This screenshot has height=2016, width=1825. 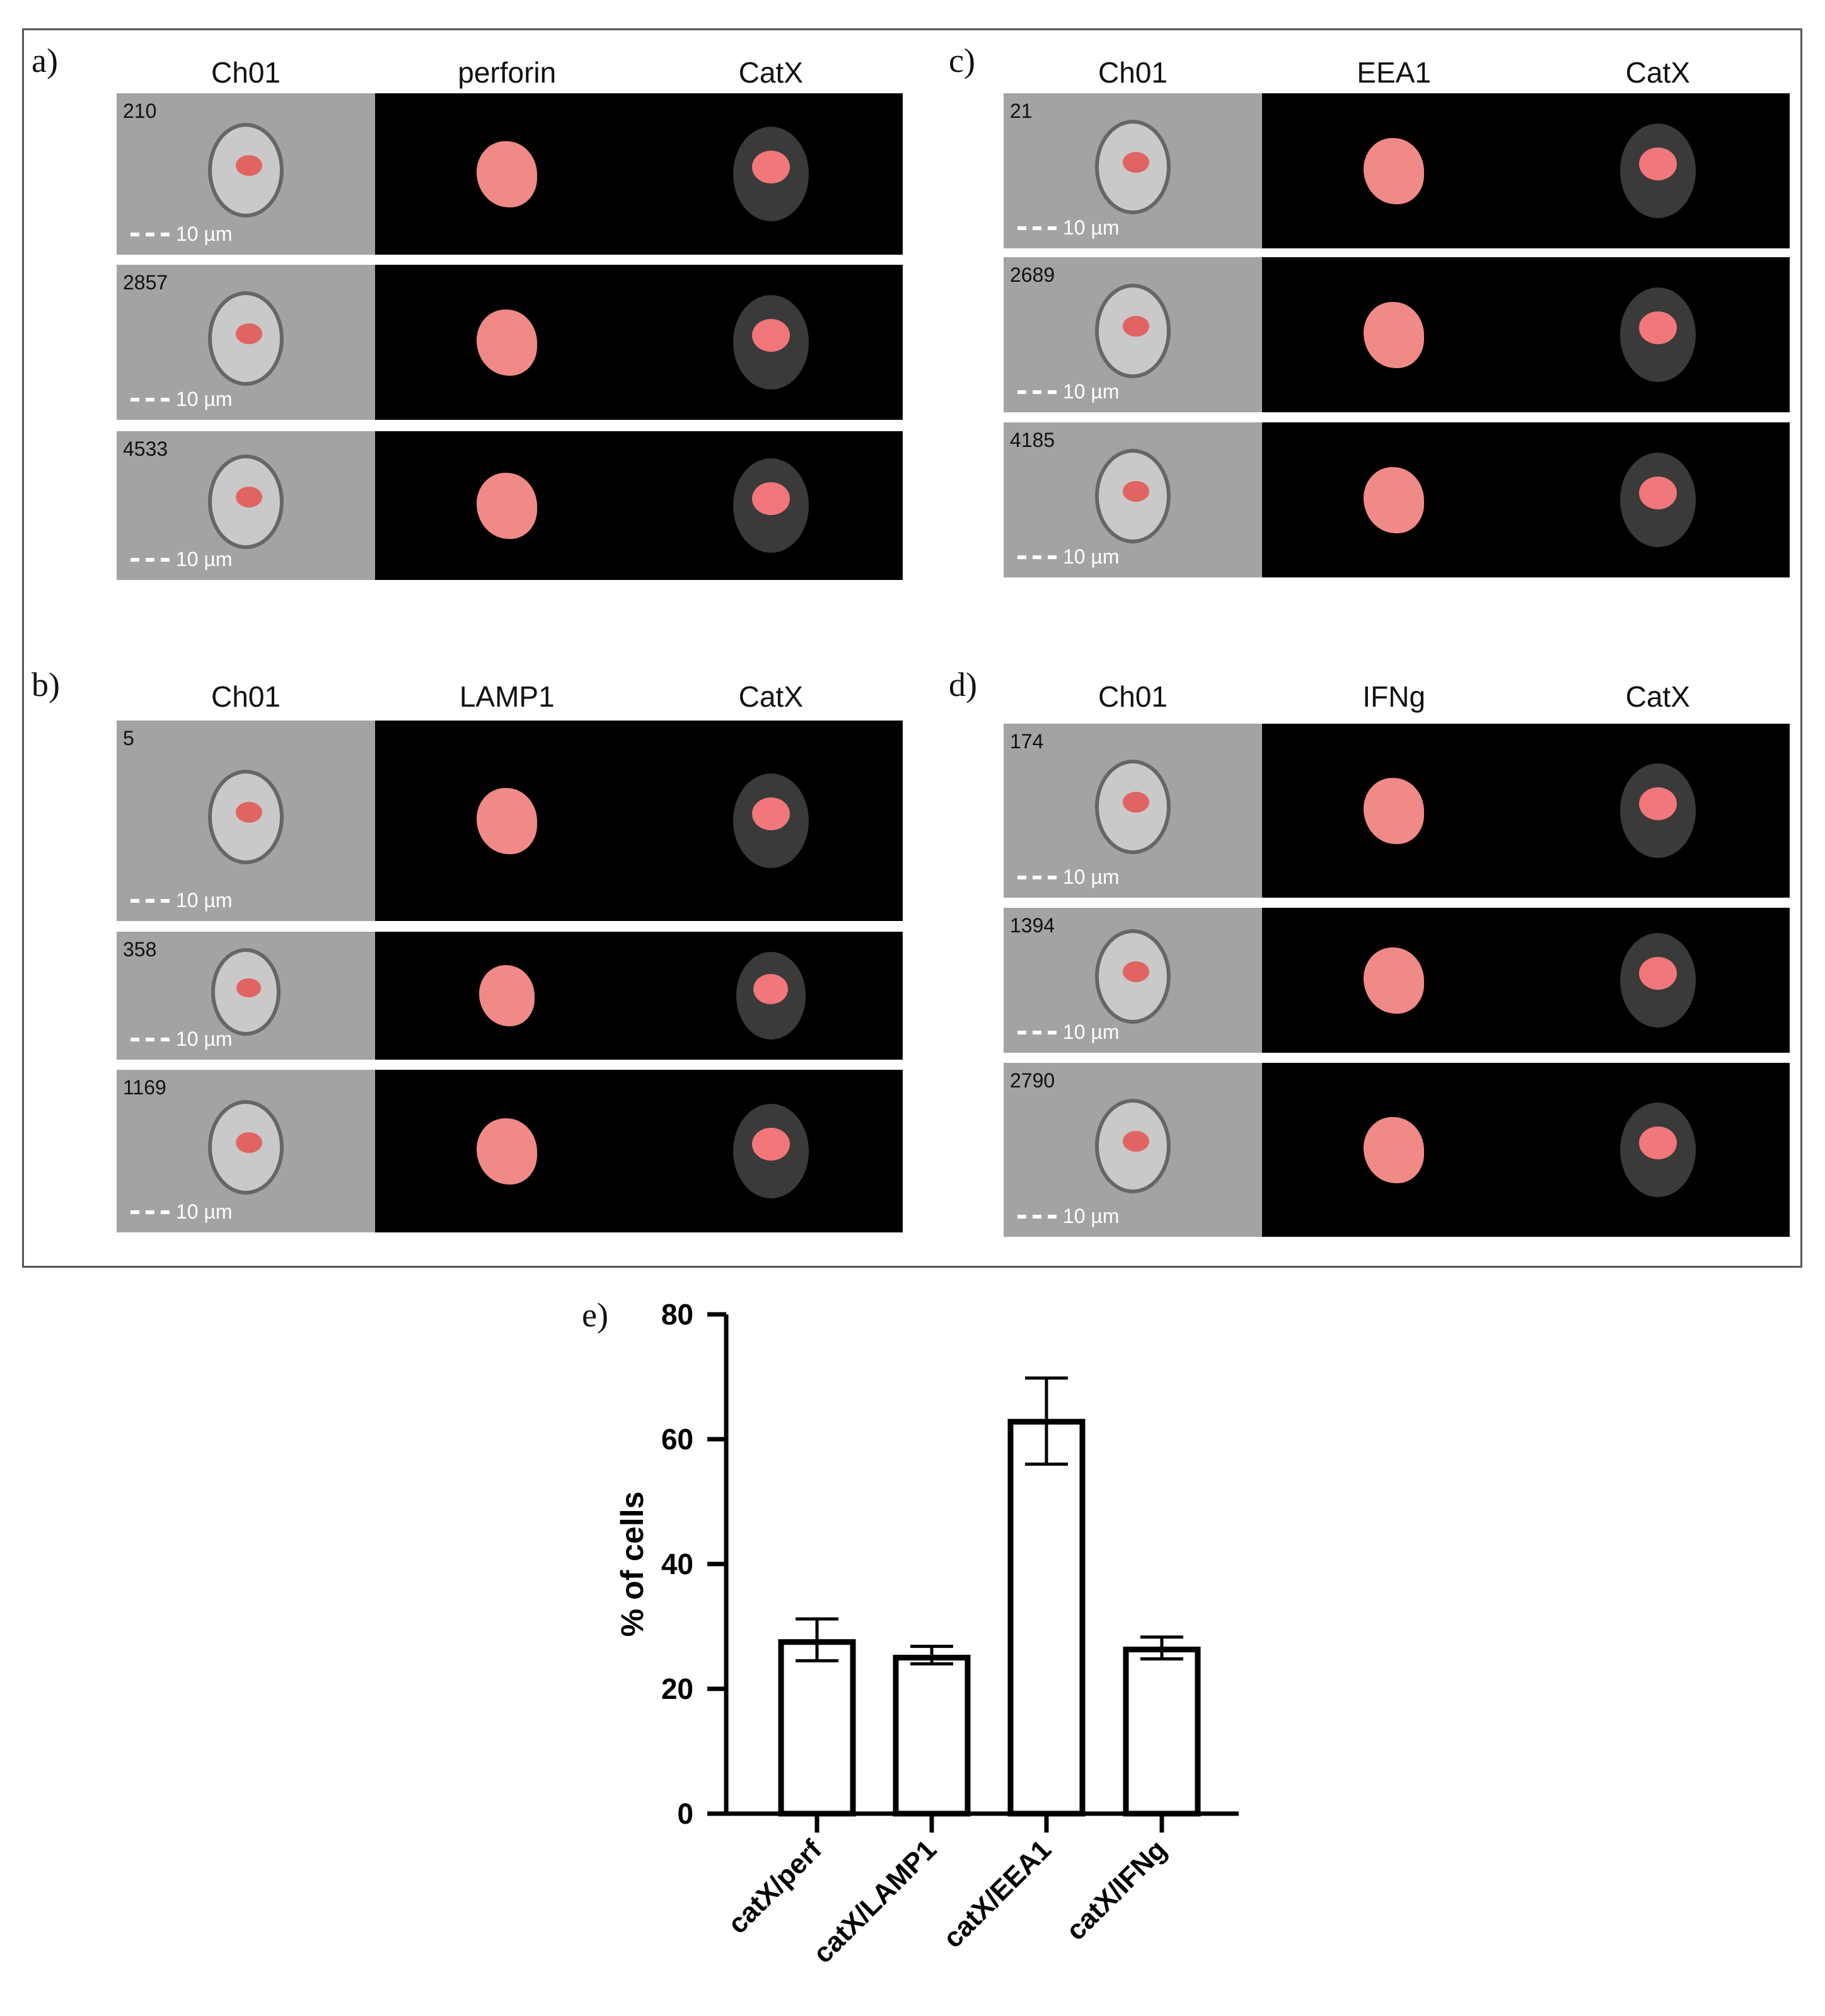 I want to click on image-row: 210 10 µm, so click(x=510, y=174).